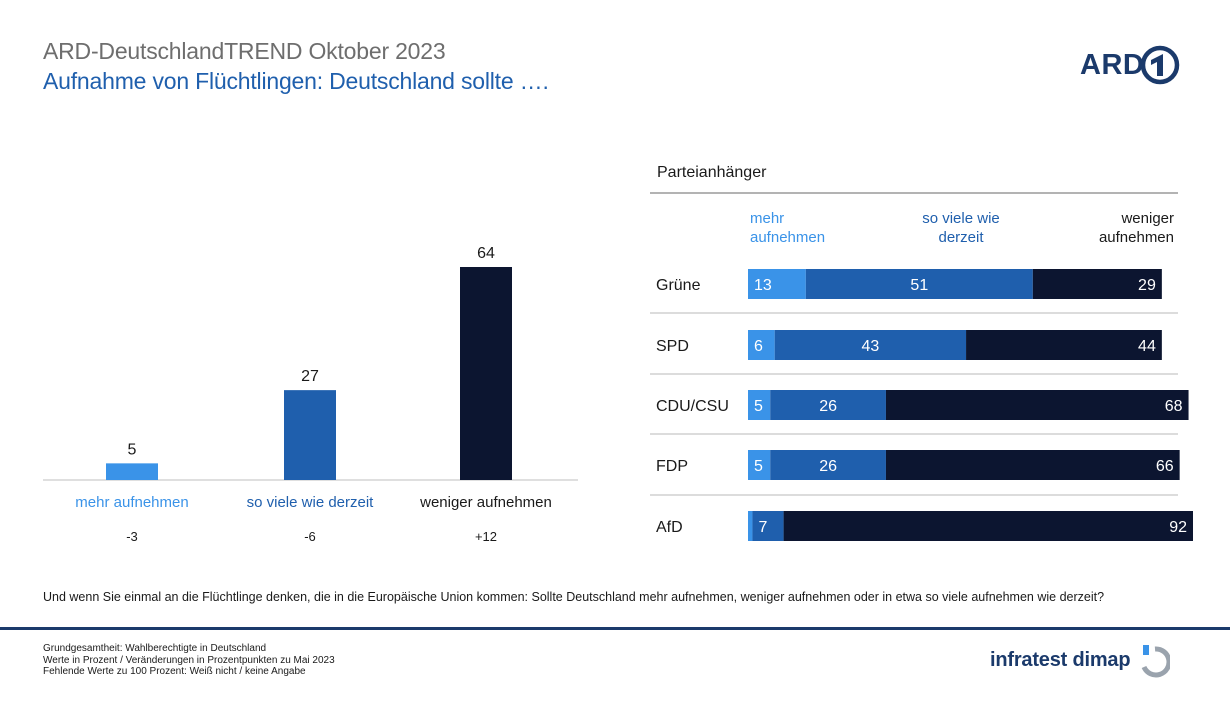  Describe the element at coordinates (1060, 660) in the screenshot. I see `infratest-logo-text: infratest dimap` at that location.